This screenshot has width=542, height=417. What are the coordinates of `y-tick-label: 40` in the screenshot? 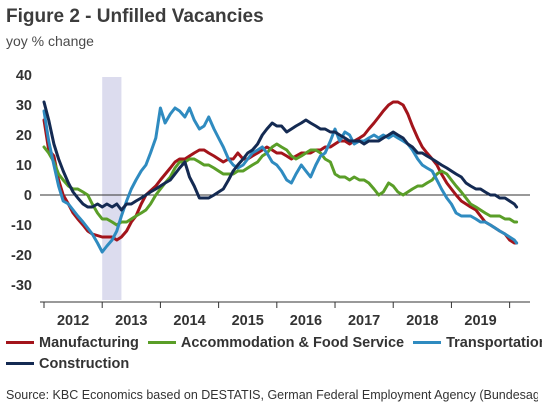 It's located at (24, 76).